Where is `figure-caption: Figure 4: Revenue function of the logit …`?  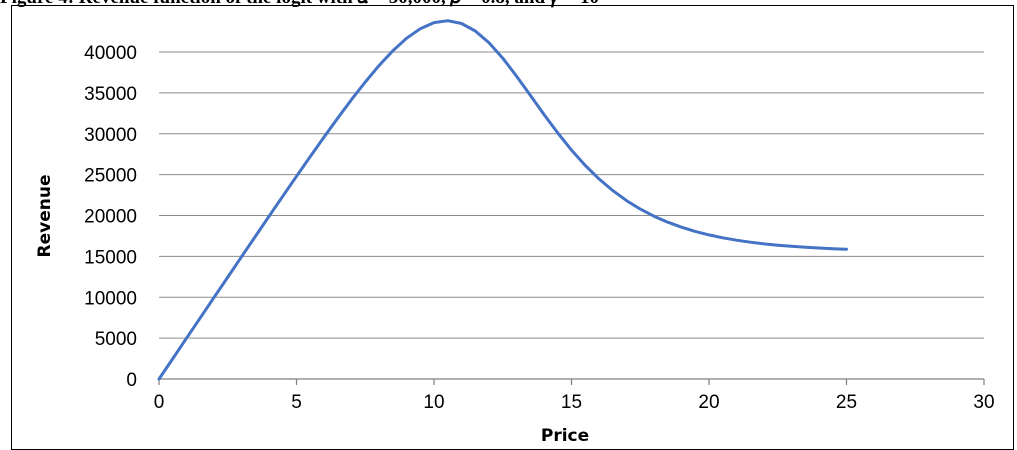 figure-caption: Figure 4: Revenue function of the logit … is located at coordinates (299, 4).